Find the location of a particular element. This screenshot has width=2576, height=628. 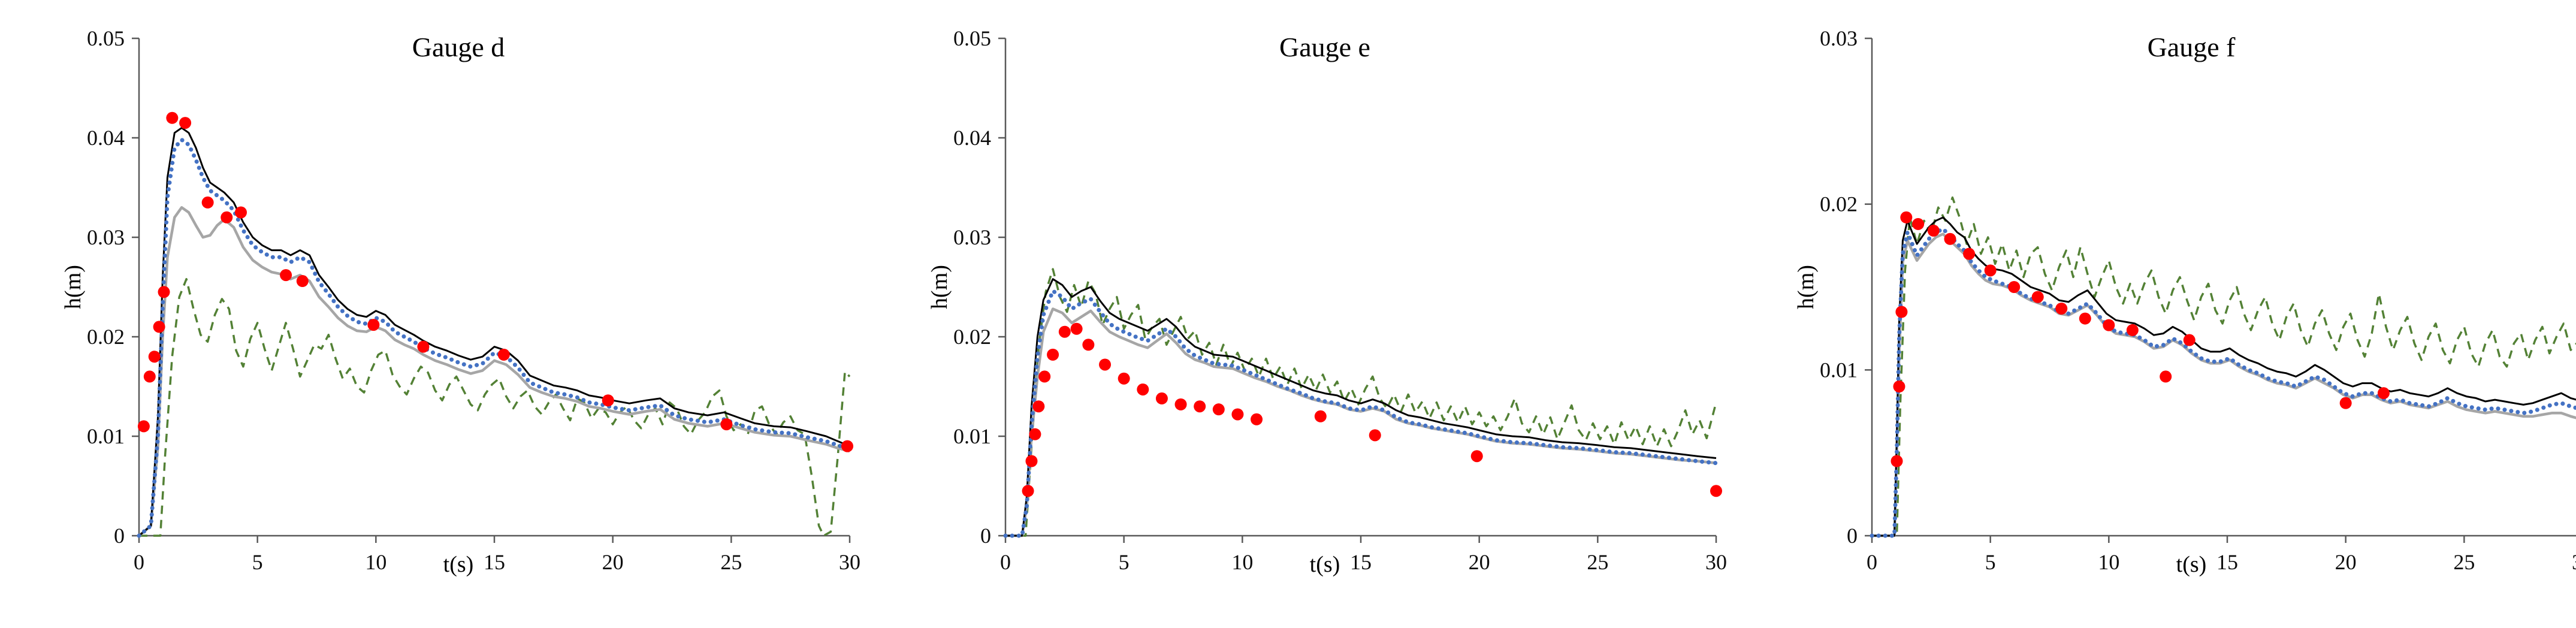

series-black-solid is located at coordinates (2224, 377).